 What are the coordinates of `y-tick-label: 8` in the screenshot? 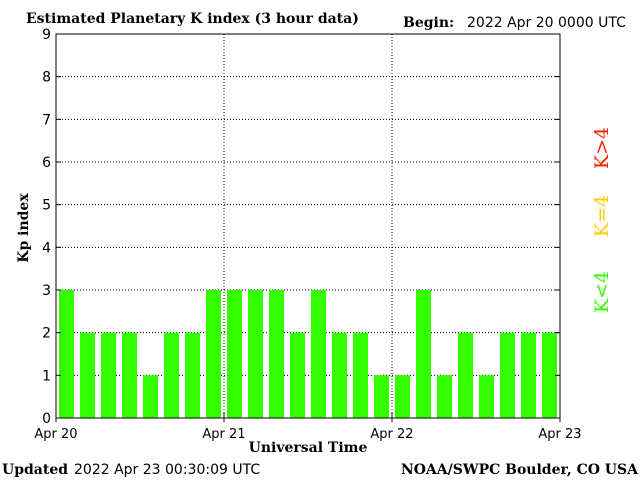 It's located at (46, 78).